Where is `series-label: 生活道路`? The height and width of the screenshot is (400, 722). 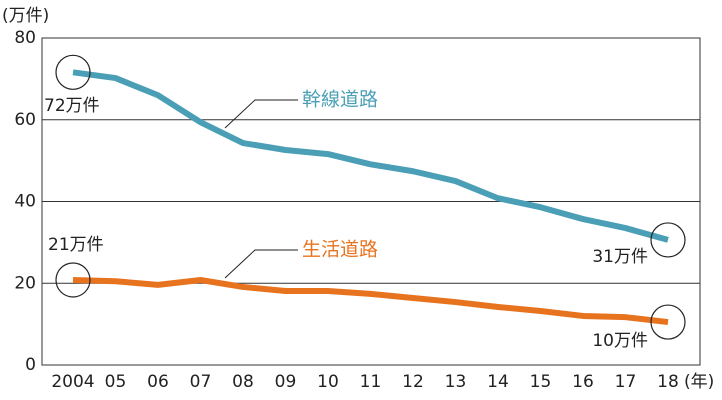
series-label: 生活道路 is located at coordinates (340, 250).